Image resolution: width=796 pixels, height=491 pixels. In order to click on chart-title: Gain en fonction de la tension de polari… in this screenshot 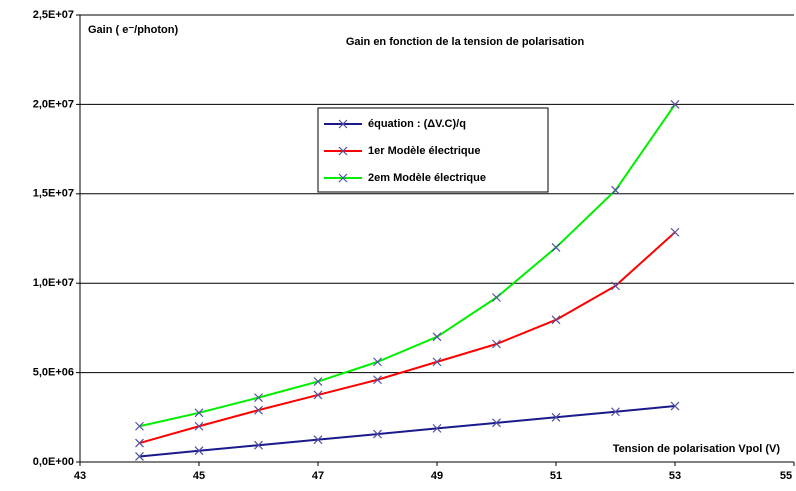, I will do `click(465, 42)`.